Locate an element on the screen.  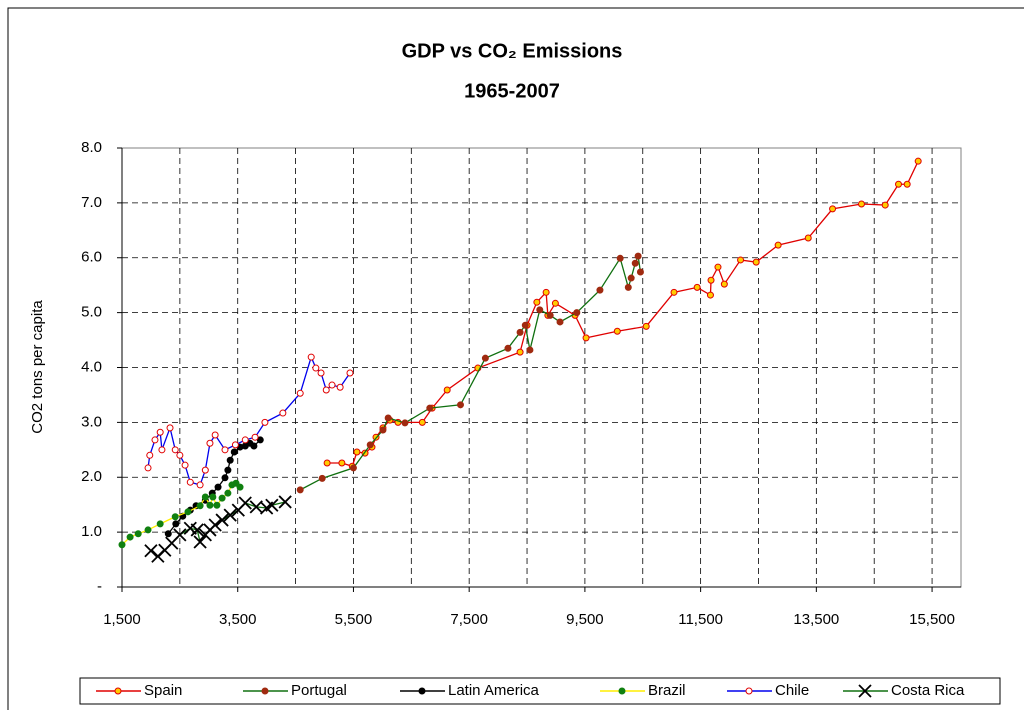
y-tick-label: 8.0 is located at coordinates (91, 147).